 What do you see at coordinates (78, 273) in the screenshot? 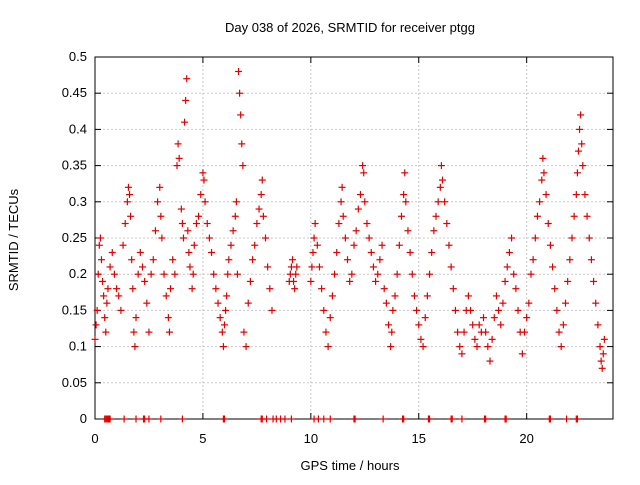
I see `y-tick-label: 0.2` at bounding box center [78, 273].